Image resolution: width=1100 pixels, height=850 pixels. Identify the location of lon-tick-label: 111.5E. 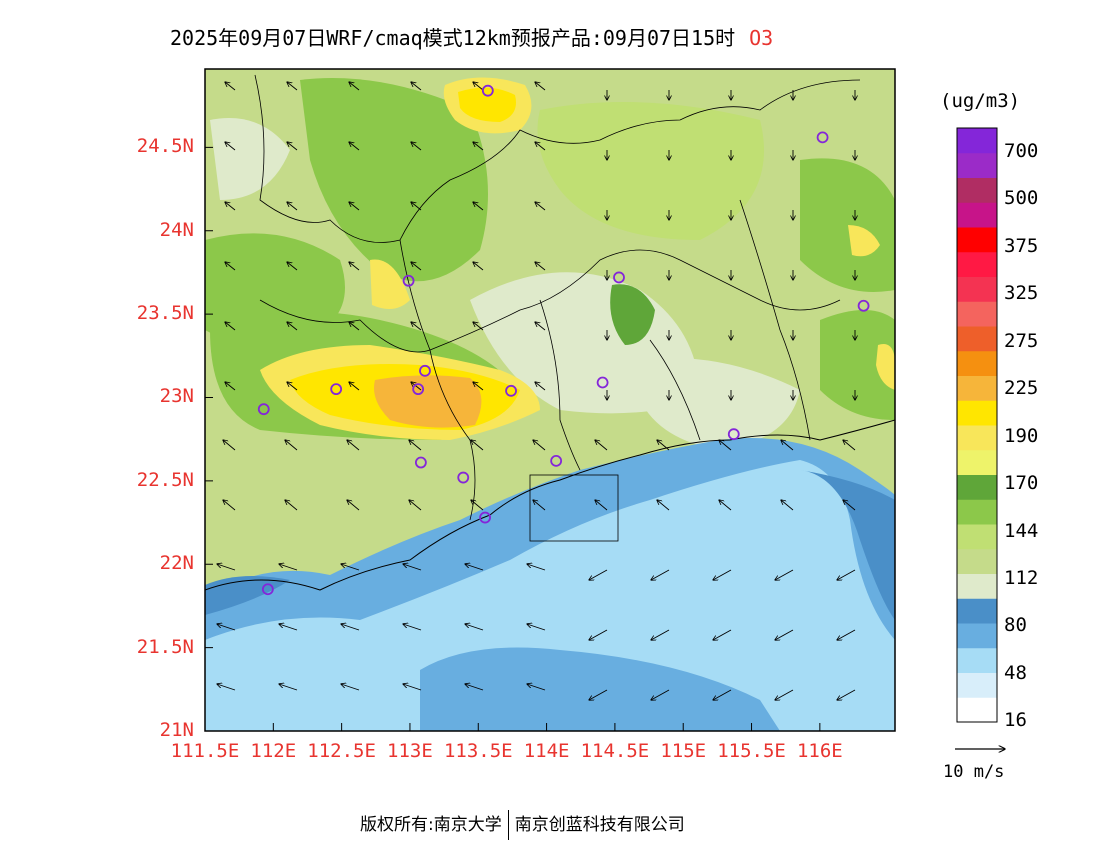
(205, 751).